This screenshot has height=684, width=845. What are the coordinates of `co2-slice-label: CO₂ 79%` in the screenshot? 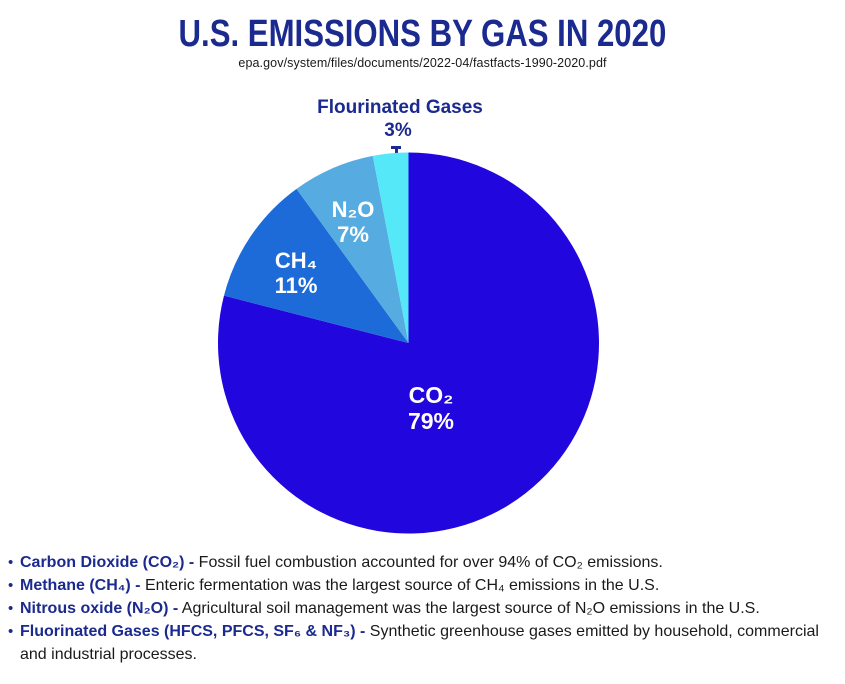 It's located at (431, 408).